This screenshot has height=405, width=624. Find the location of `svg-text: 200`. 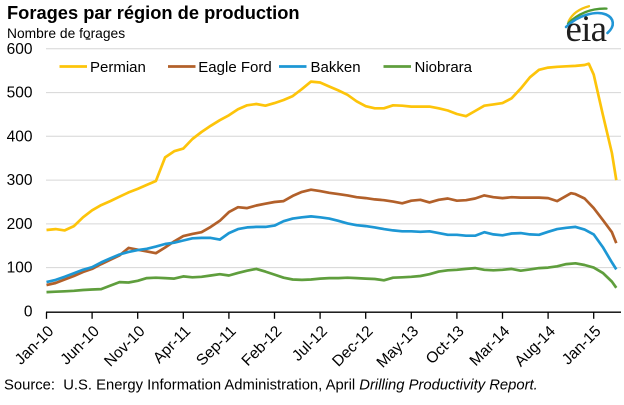

svg-text: 200 is located at coordinates (20, 224).